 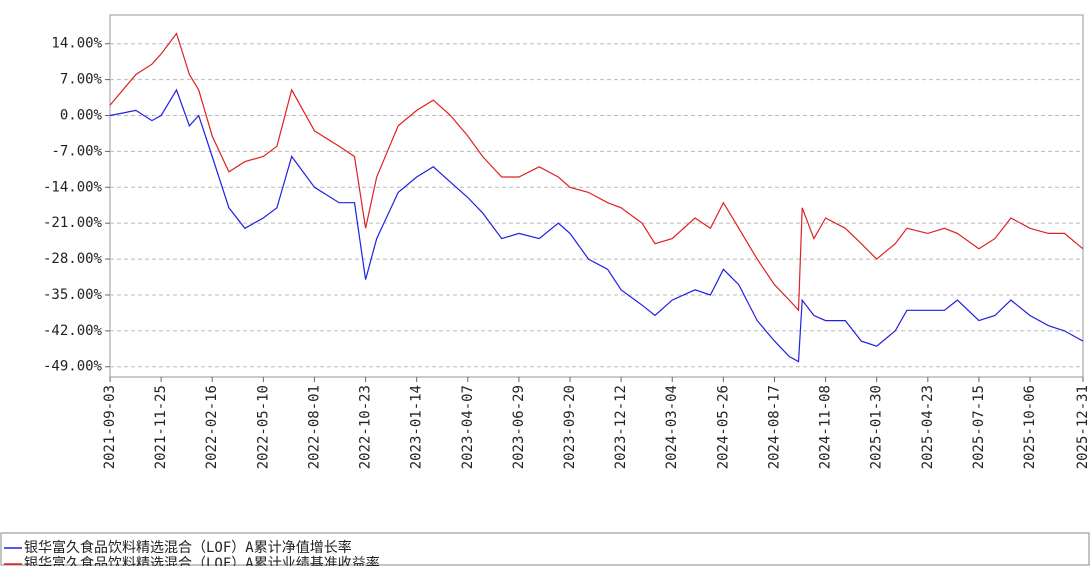 I want to click on x-tick-label: 2022-08-01, so click(x=314, y=427).